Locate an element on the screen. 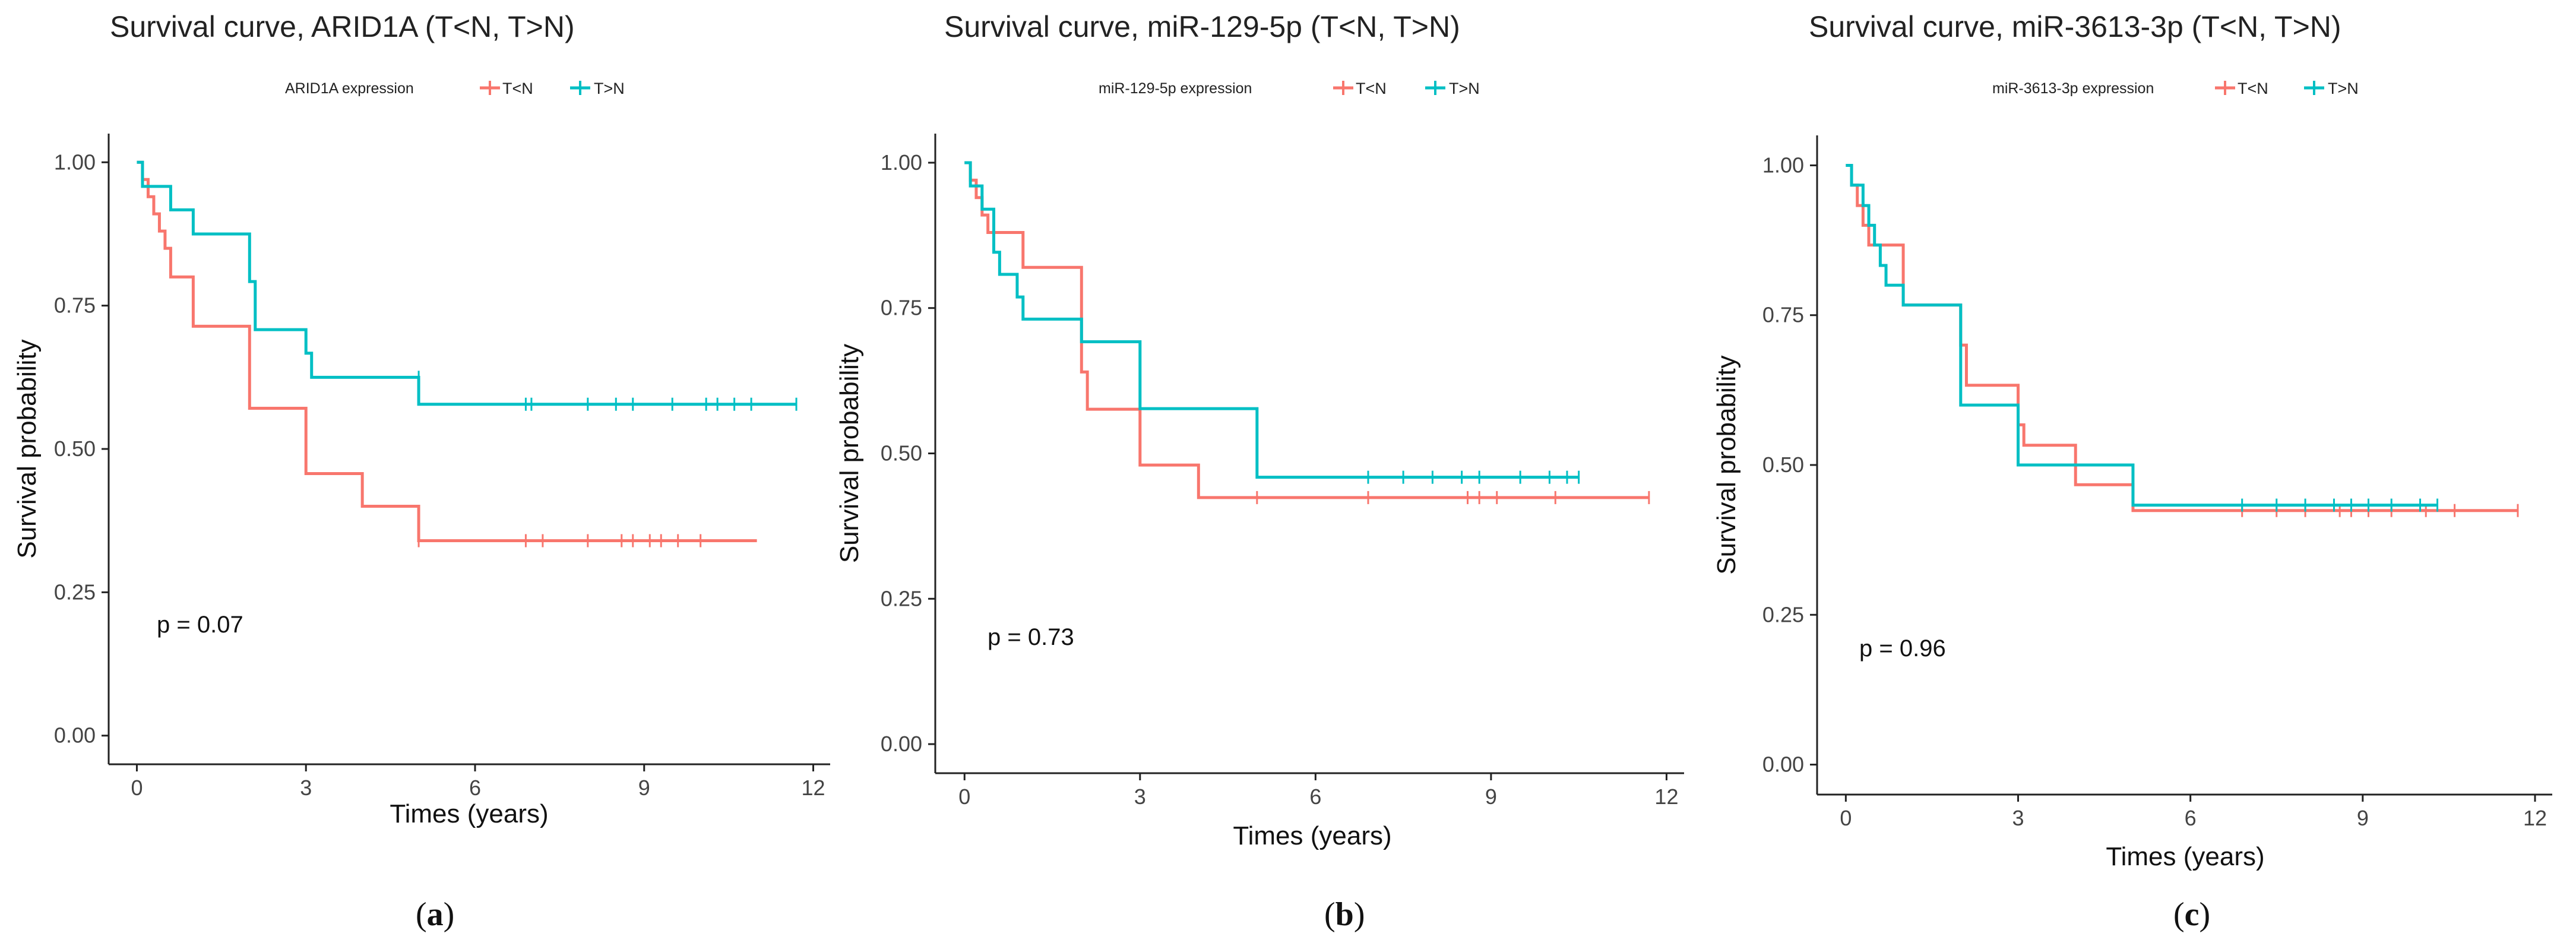  p-value-annotation: p = 0.96 is located at coordinates (1902, 648).